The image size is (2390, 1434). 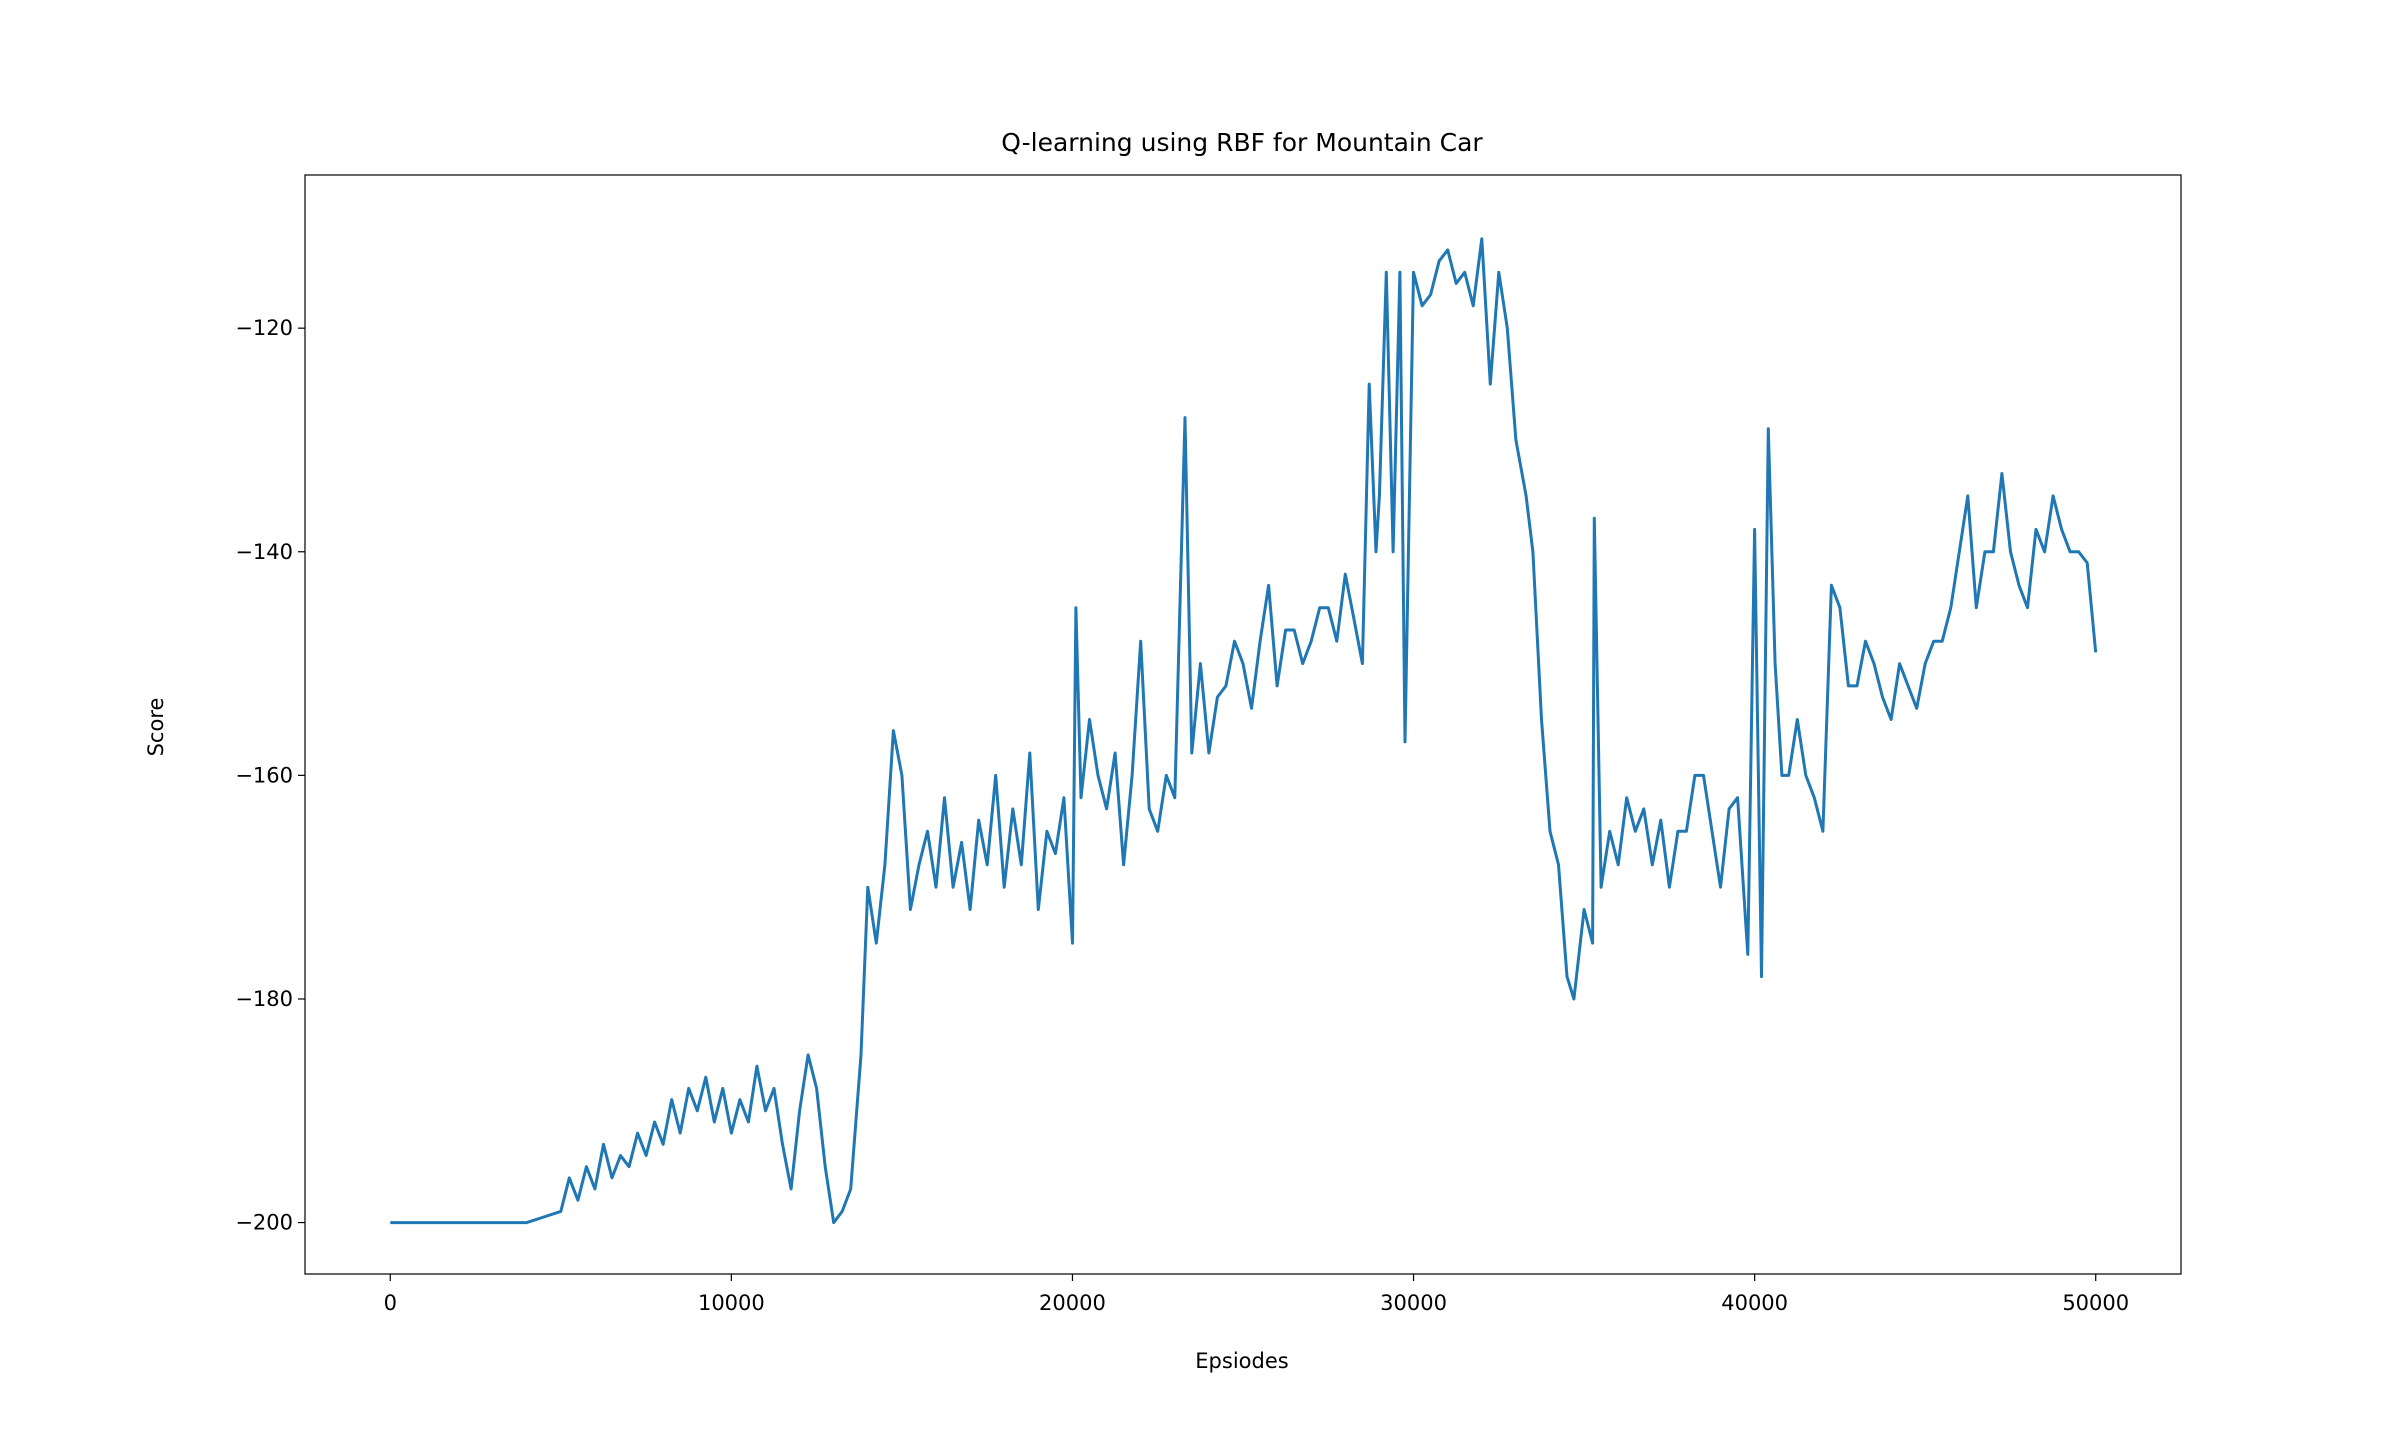 What do you see at coordinates (264, 999) in the screenshot?
I see `y-tick-label: −180` at bounding box center [264, 999].